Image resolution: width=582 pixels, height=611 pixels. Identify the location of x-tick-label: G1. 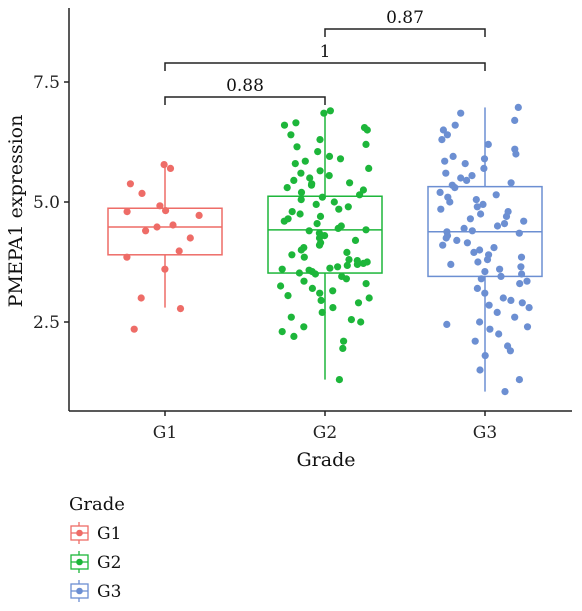
(165, 433).